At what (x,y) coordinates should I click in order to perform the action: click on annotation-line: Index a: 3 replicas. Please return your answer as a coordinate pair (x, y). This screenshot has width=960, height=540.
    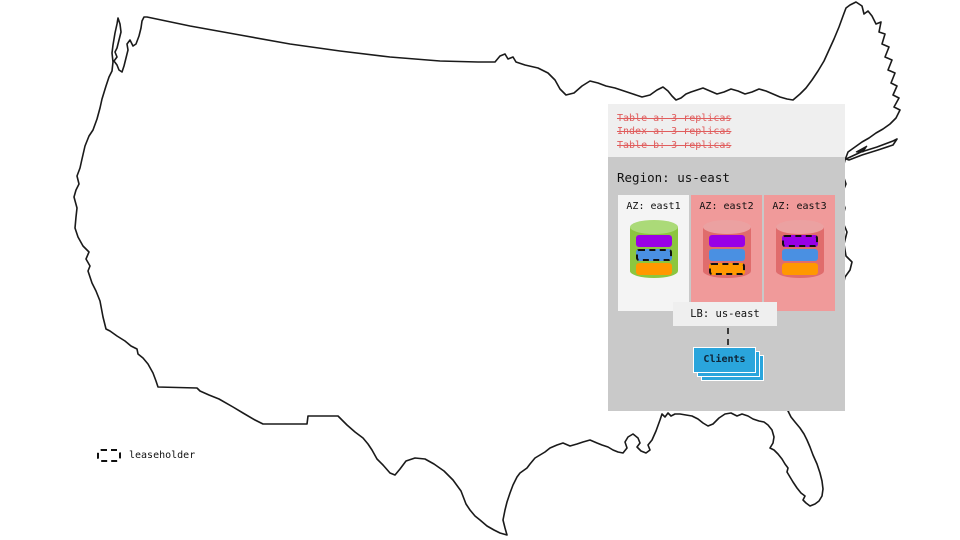
    Looking at the image, I should click on (674, 132).